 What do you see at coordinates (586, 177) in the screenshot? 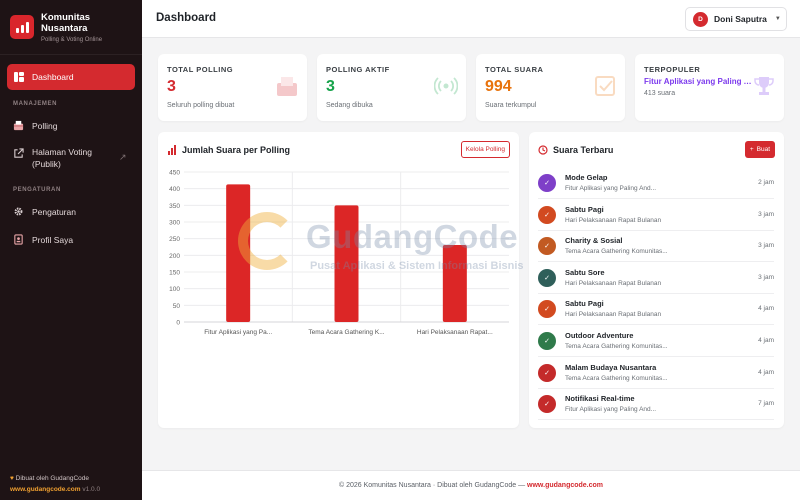
I see `vote-option: Mode Gelap` at bounding box center [586, 177].